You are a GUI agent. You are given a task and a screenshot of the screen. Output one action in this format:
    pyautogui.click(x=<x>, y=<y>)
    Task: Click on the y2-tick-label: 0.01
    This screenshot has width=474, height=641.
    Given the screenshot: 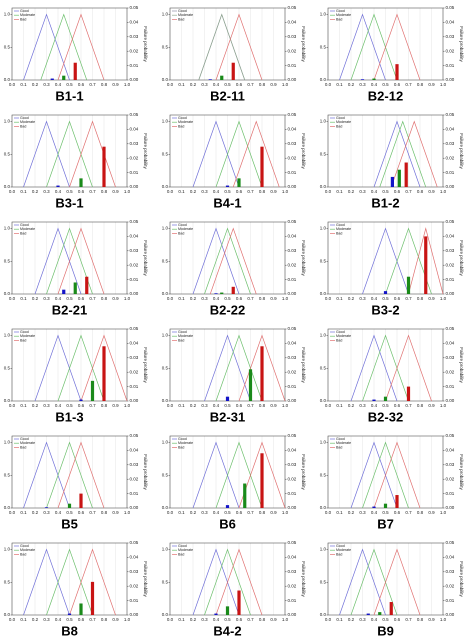 What is the action you would take?
    pyautogui.click(x=134, y=172)
    